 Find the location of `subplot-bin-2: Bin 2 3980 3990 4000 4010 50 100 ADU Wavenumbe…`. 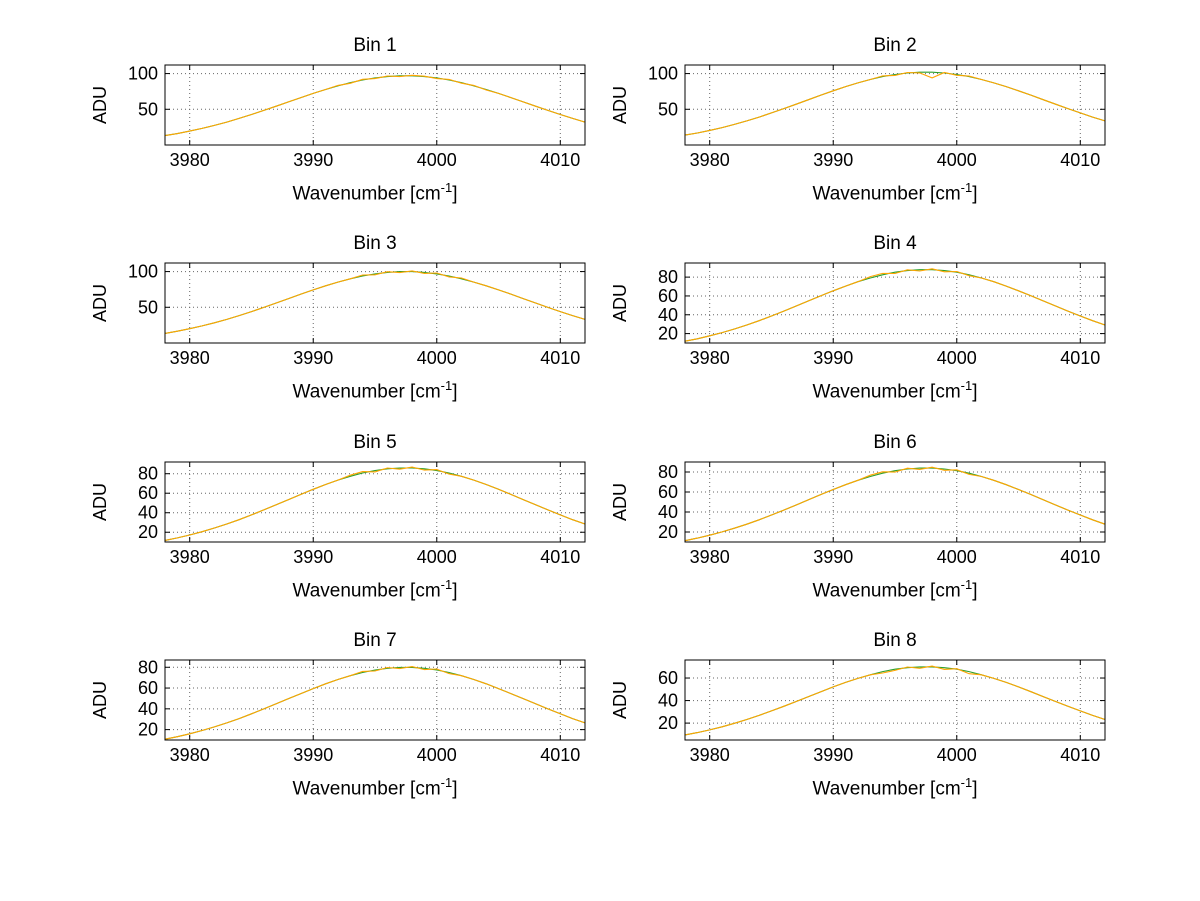

subplot-bin-2: Bin 2 3980 3990 4000 4010 50 100 ADU Wavenumbe… is located at coordinates (860, 120).